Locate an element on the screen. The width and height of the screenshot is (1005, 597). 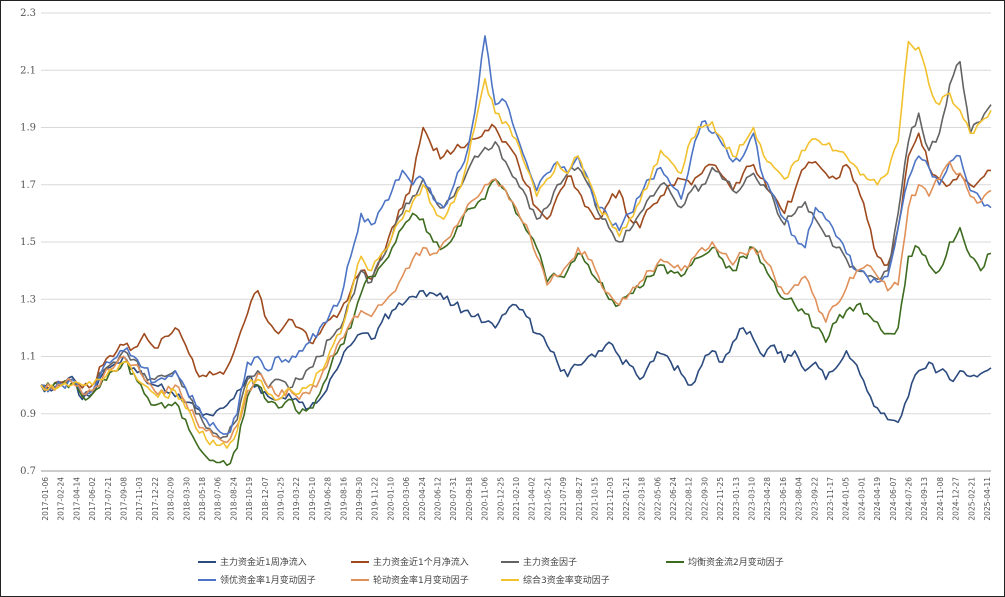
x-tick-label: 2021-12-03 is located at coordinates (610, 499).